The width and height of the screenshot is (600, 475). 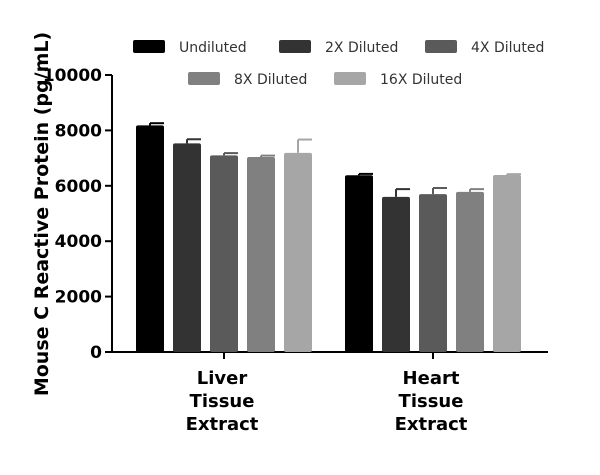 What do you see at coordinates (507, 48) in the screenshot?
I see `legend-label: 4X Diluted` at bounding box center [507, 48].